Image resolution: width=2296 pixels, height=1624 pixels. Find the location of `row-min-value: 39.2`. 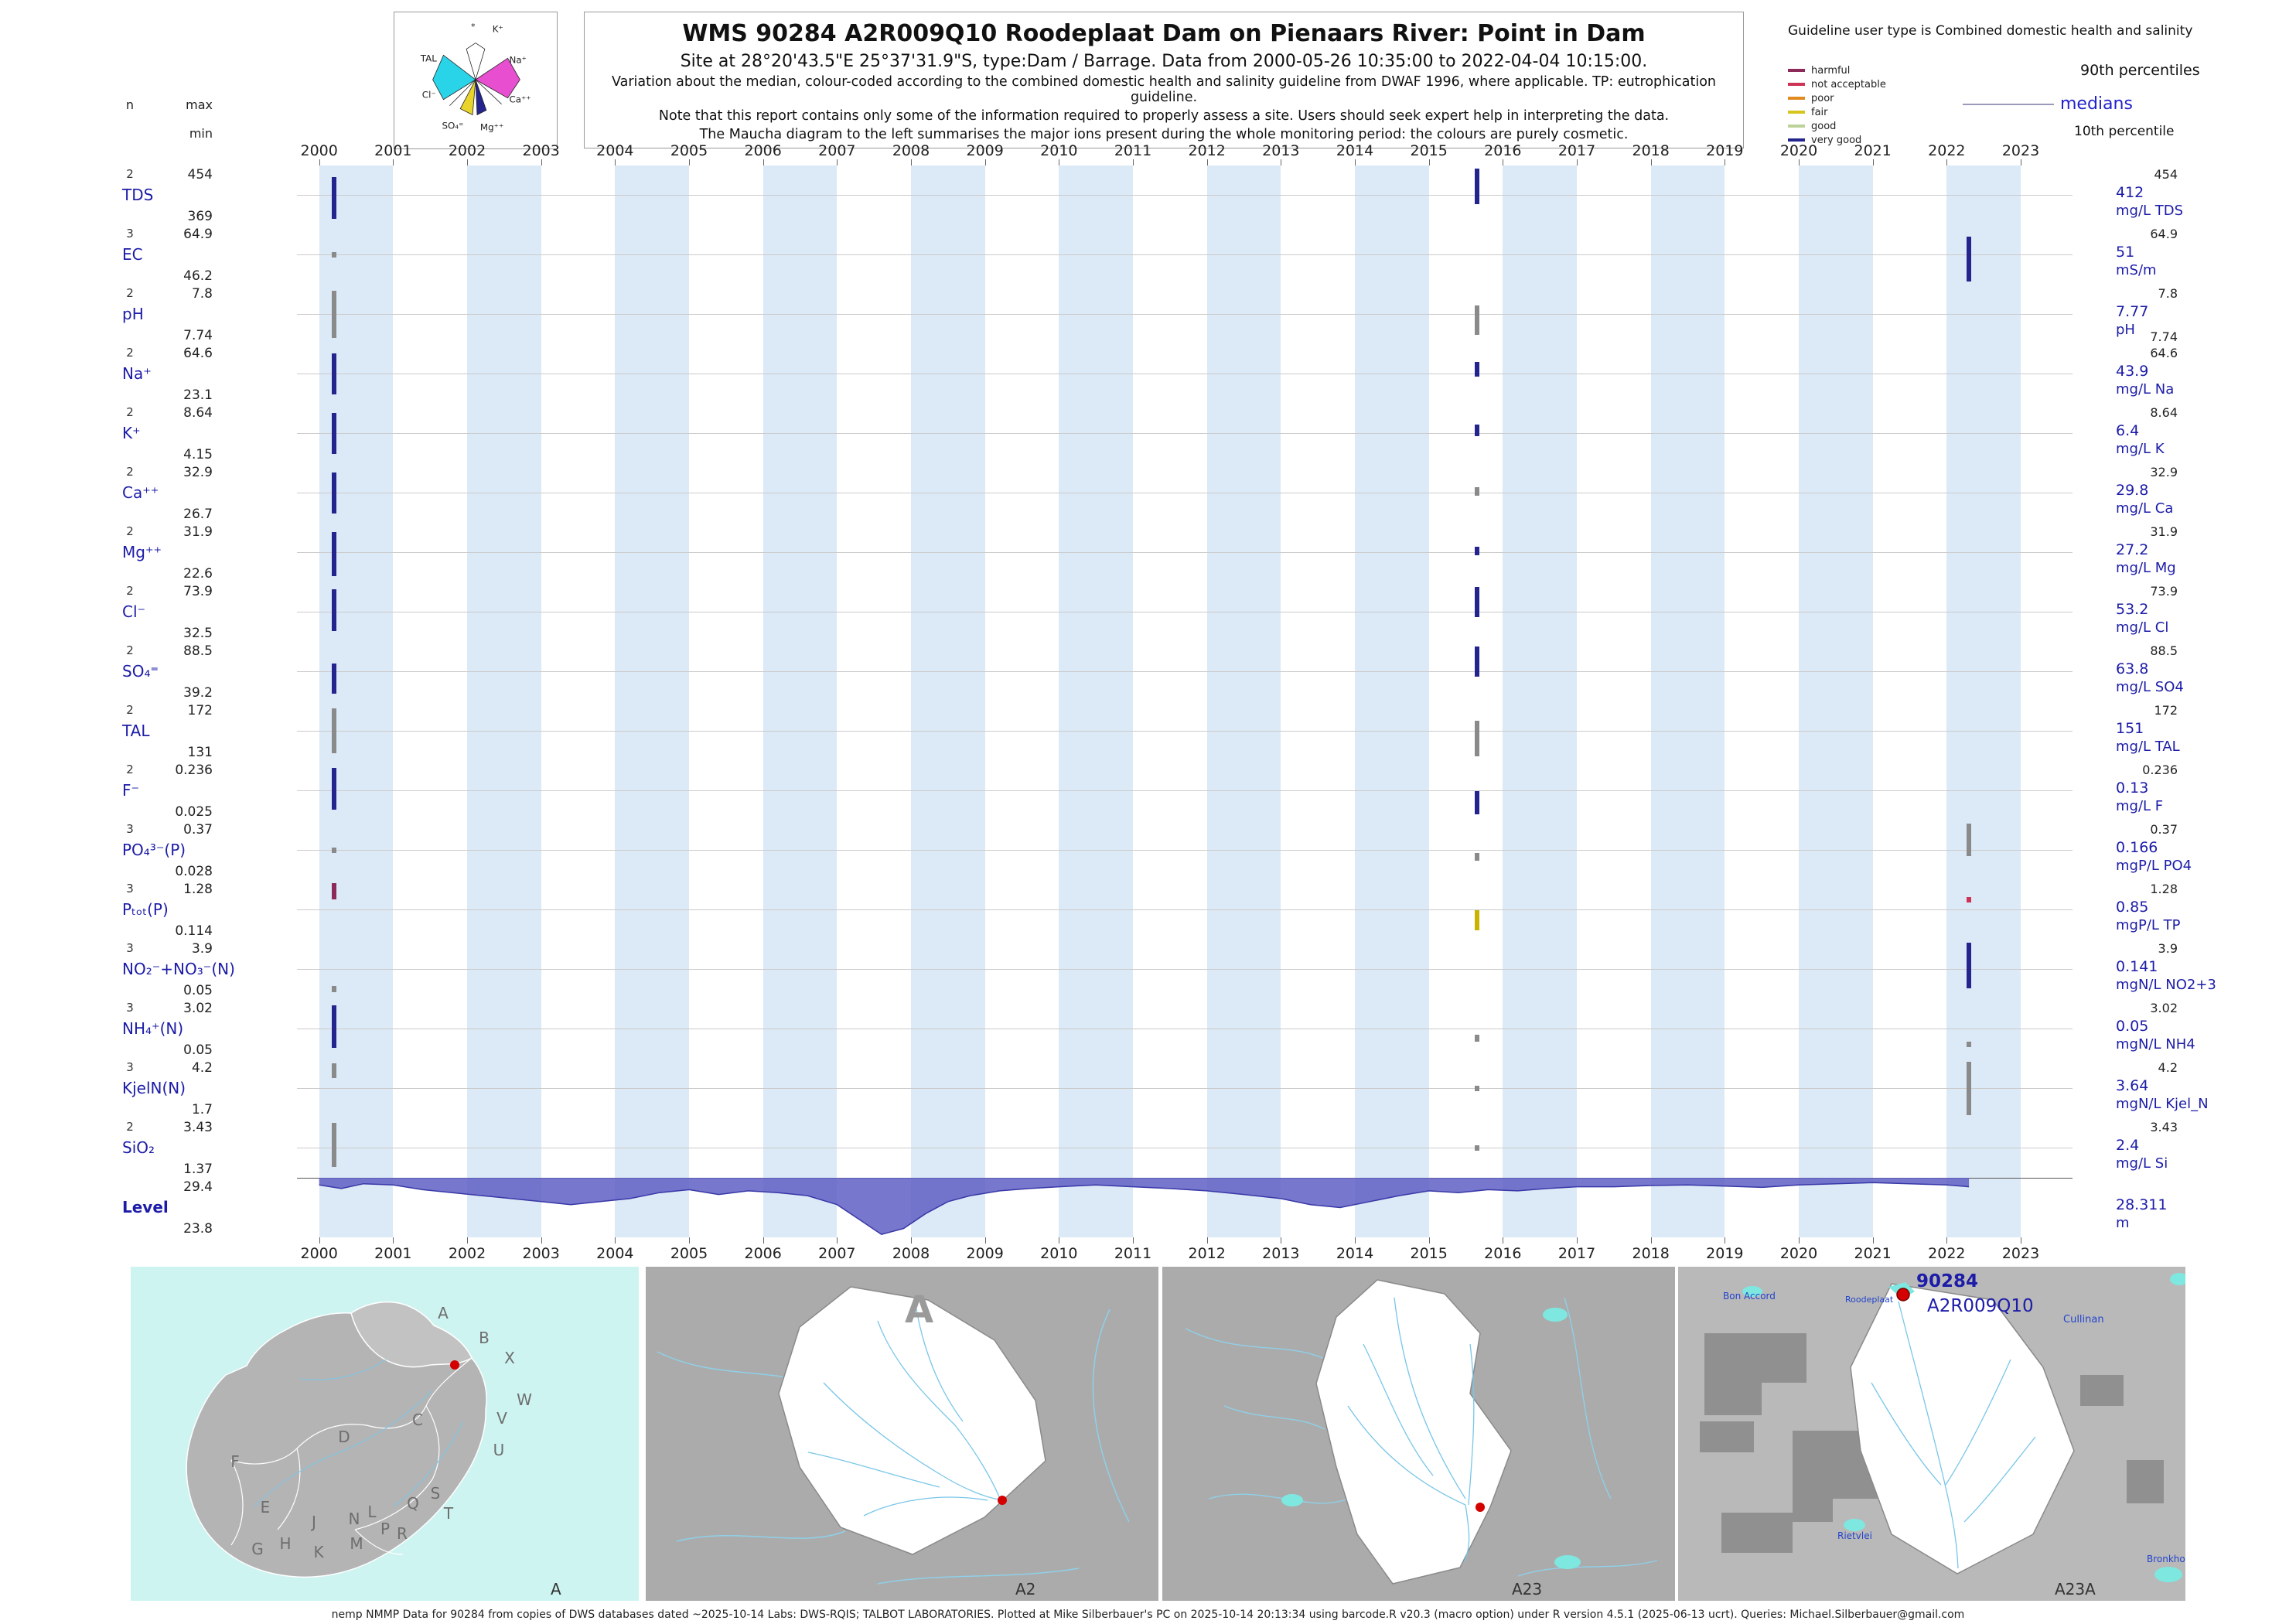

row-min-value: 39.2 is located at coordinates (198, 693).